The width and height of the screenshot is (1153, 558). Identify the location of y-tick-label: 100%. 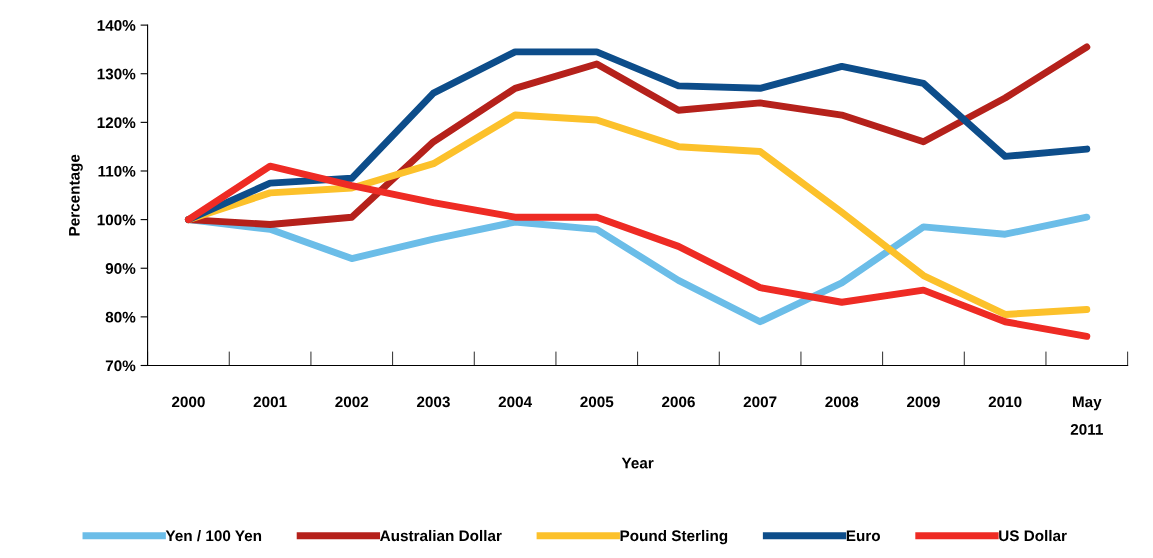
(116, 220).